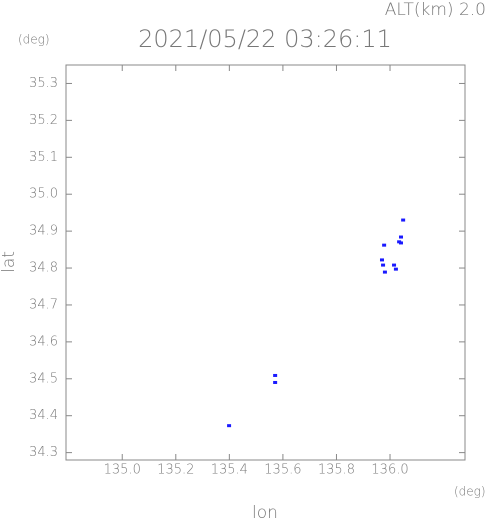  I want to click on x-tick-label: 136.0, so click(389, 470).